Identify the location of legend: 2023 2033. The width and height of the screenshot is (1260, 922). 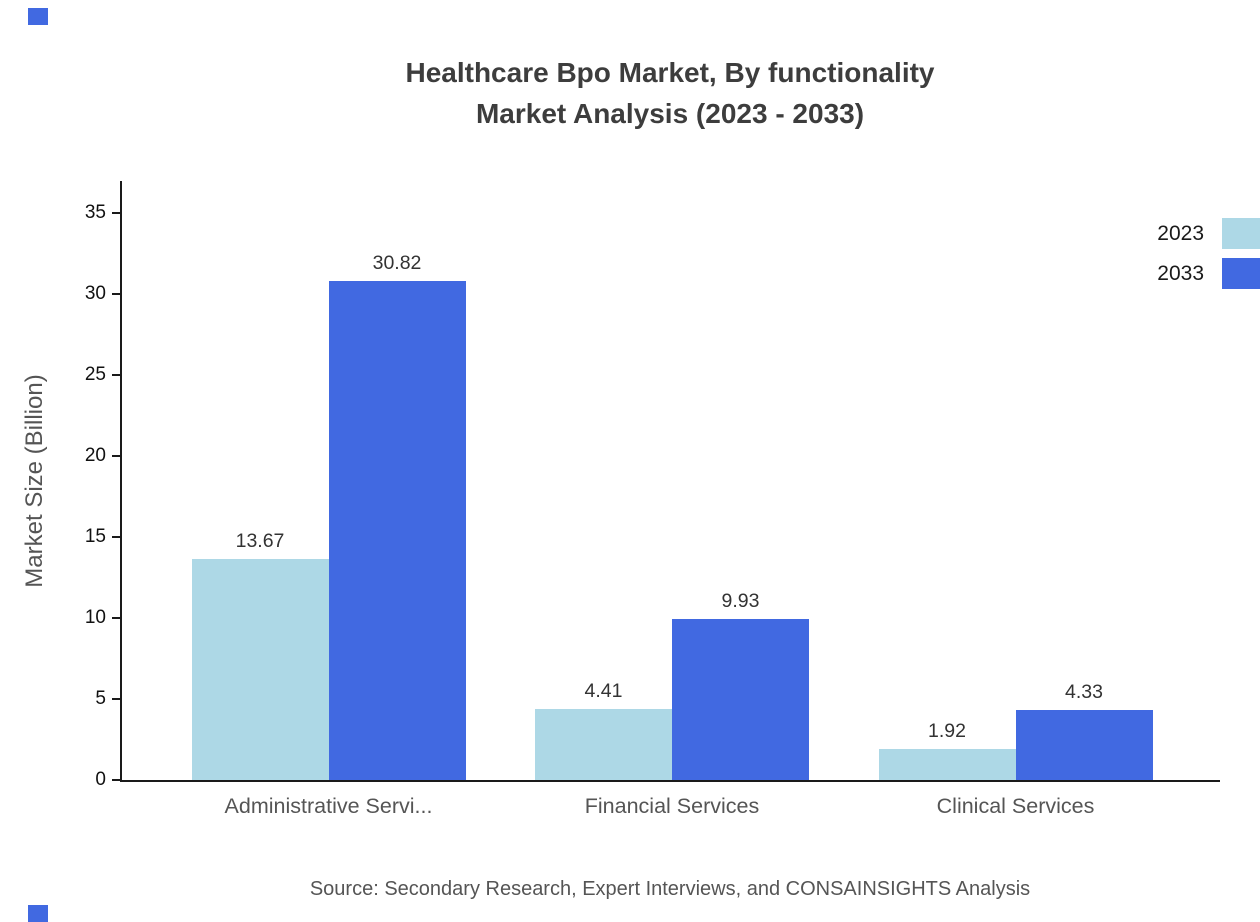
(1208, 258).